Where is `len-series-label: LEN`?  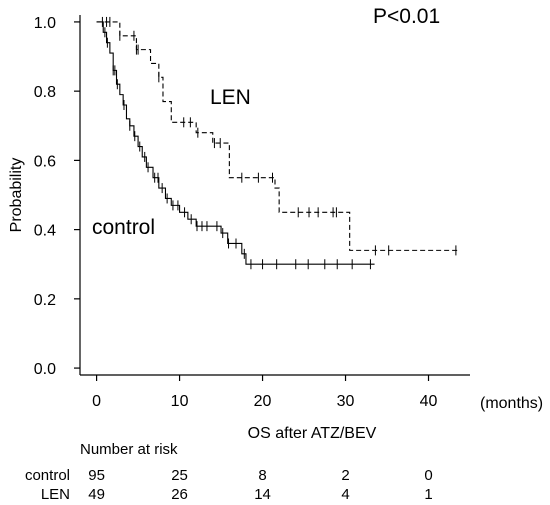 len-series-label: LEN is located at coordinates (230, 97).